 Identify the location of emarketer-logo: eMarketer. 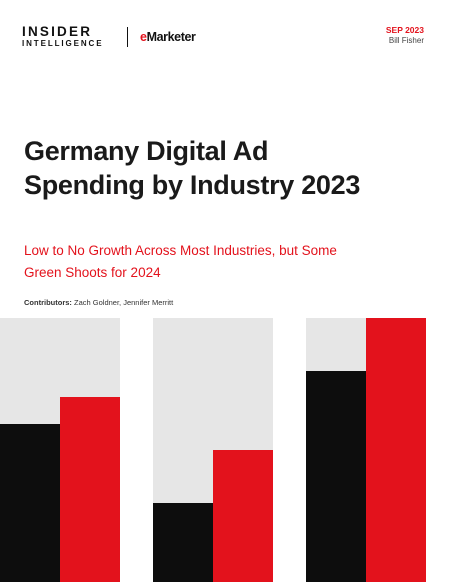
(168, 37).